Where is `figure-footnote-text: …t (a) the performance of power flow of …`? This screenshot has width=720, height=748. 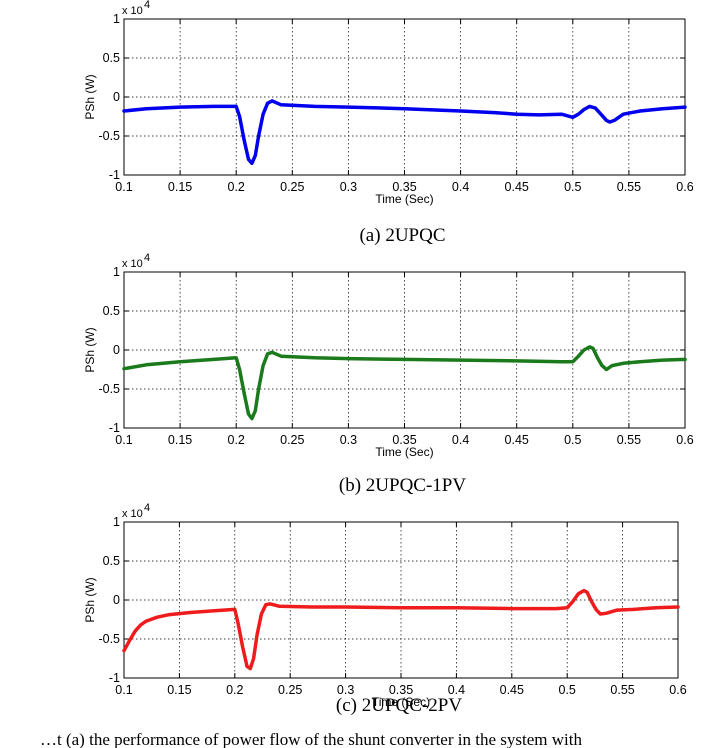 figure-footnote-text: …t (a) the performance of power flow of … is located at coordinates (311, 739).